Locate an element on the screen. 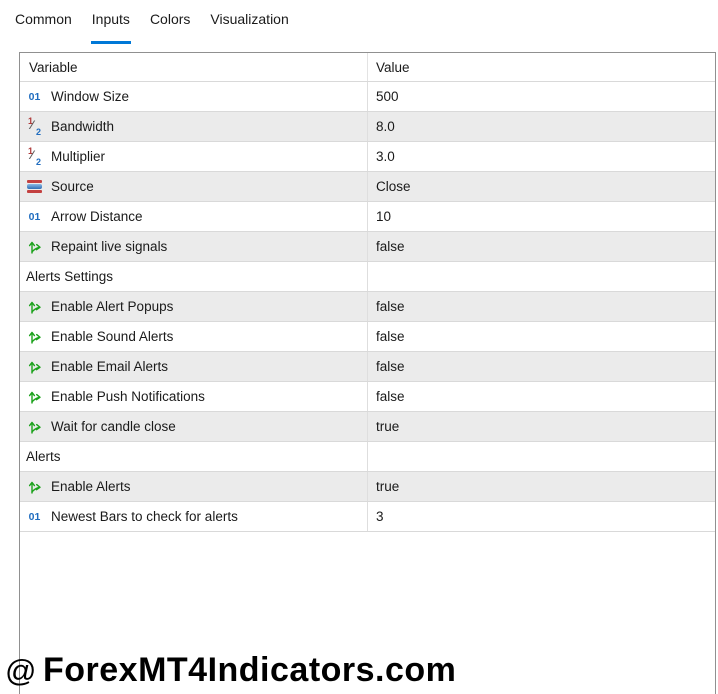 Image resolution: width=718 pixels, height=694 pixels. table-row: Alerts Settings is located at coordinates (367, 277).